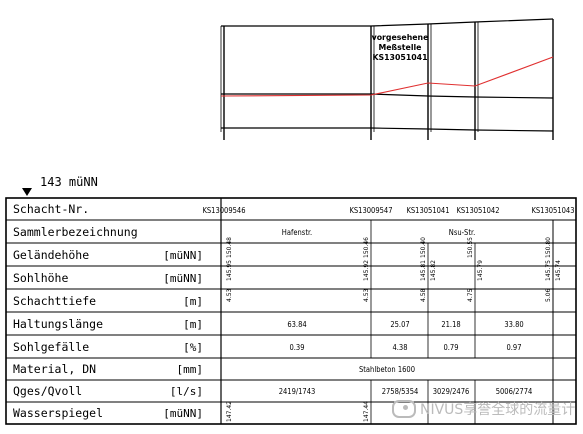  I want to click on sohlhoehe-value: 145.92, so click(366, 270).